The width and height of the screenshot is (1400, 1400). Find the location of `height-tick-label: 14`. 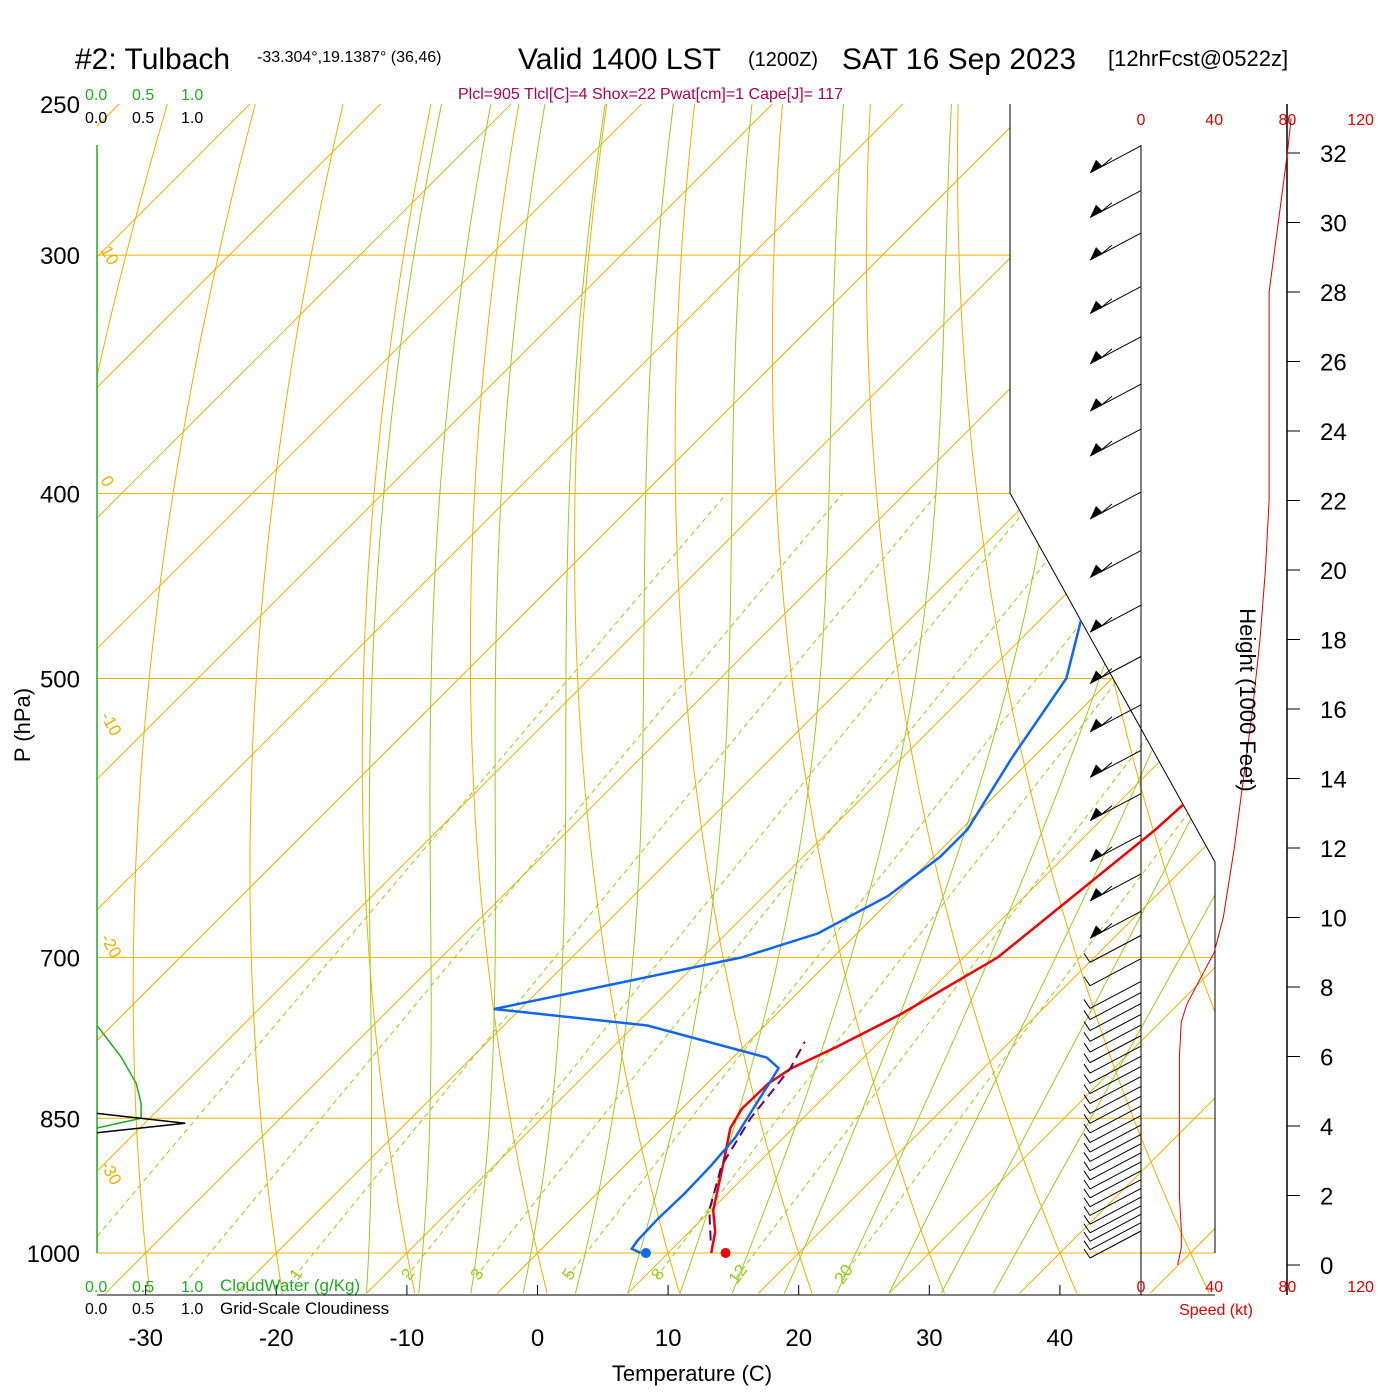

height-tick-label: 14 is located at coordinates (1333, 780).